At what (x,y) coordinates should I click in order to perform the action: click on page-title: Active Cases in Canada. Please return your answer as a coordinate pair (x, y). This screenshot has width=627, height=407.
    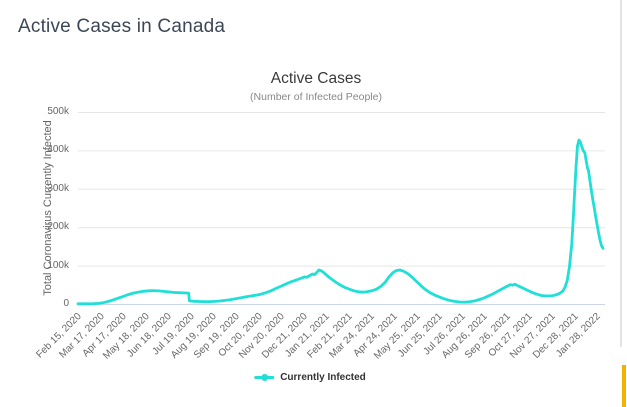
    Looking at the image, I should click on (122, 26).